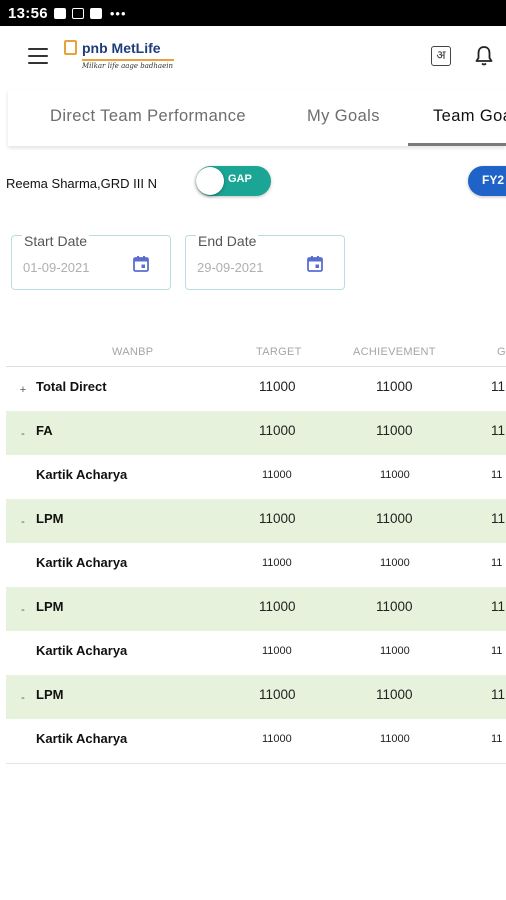 The width and height of the screenshot is (506, 900). What do you see at coordinates (394, 352) in the screenshot?
I see `column-header-achievement: ACHIEVEMENT` at bounding box center [394, 352].